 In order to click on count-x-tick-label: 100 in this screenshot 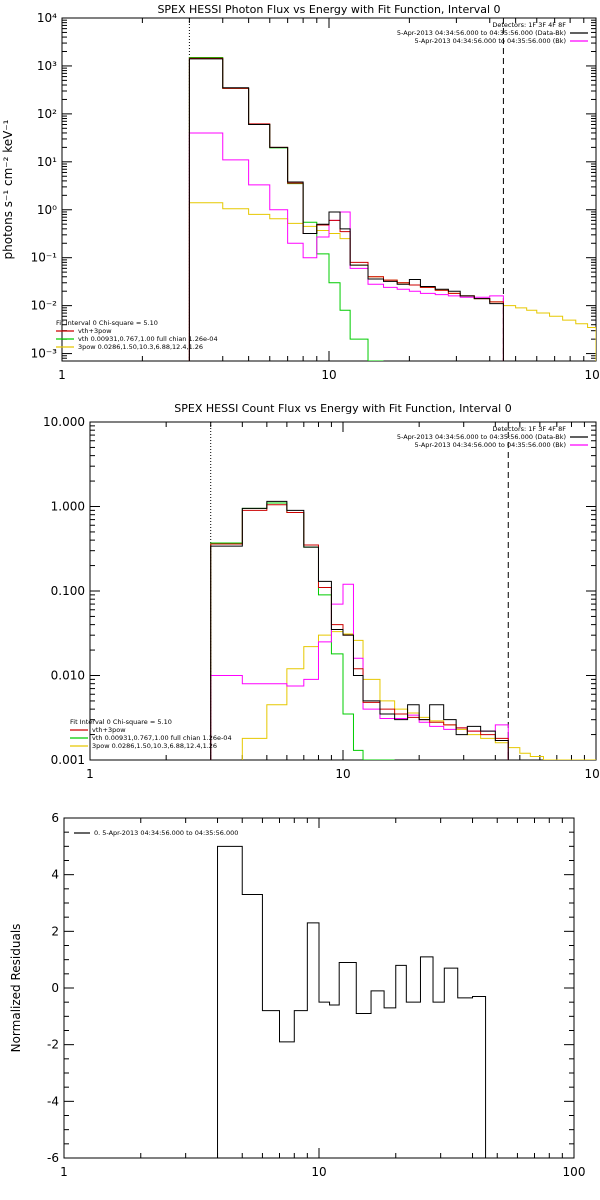, I will do `click(592, 774)`.